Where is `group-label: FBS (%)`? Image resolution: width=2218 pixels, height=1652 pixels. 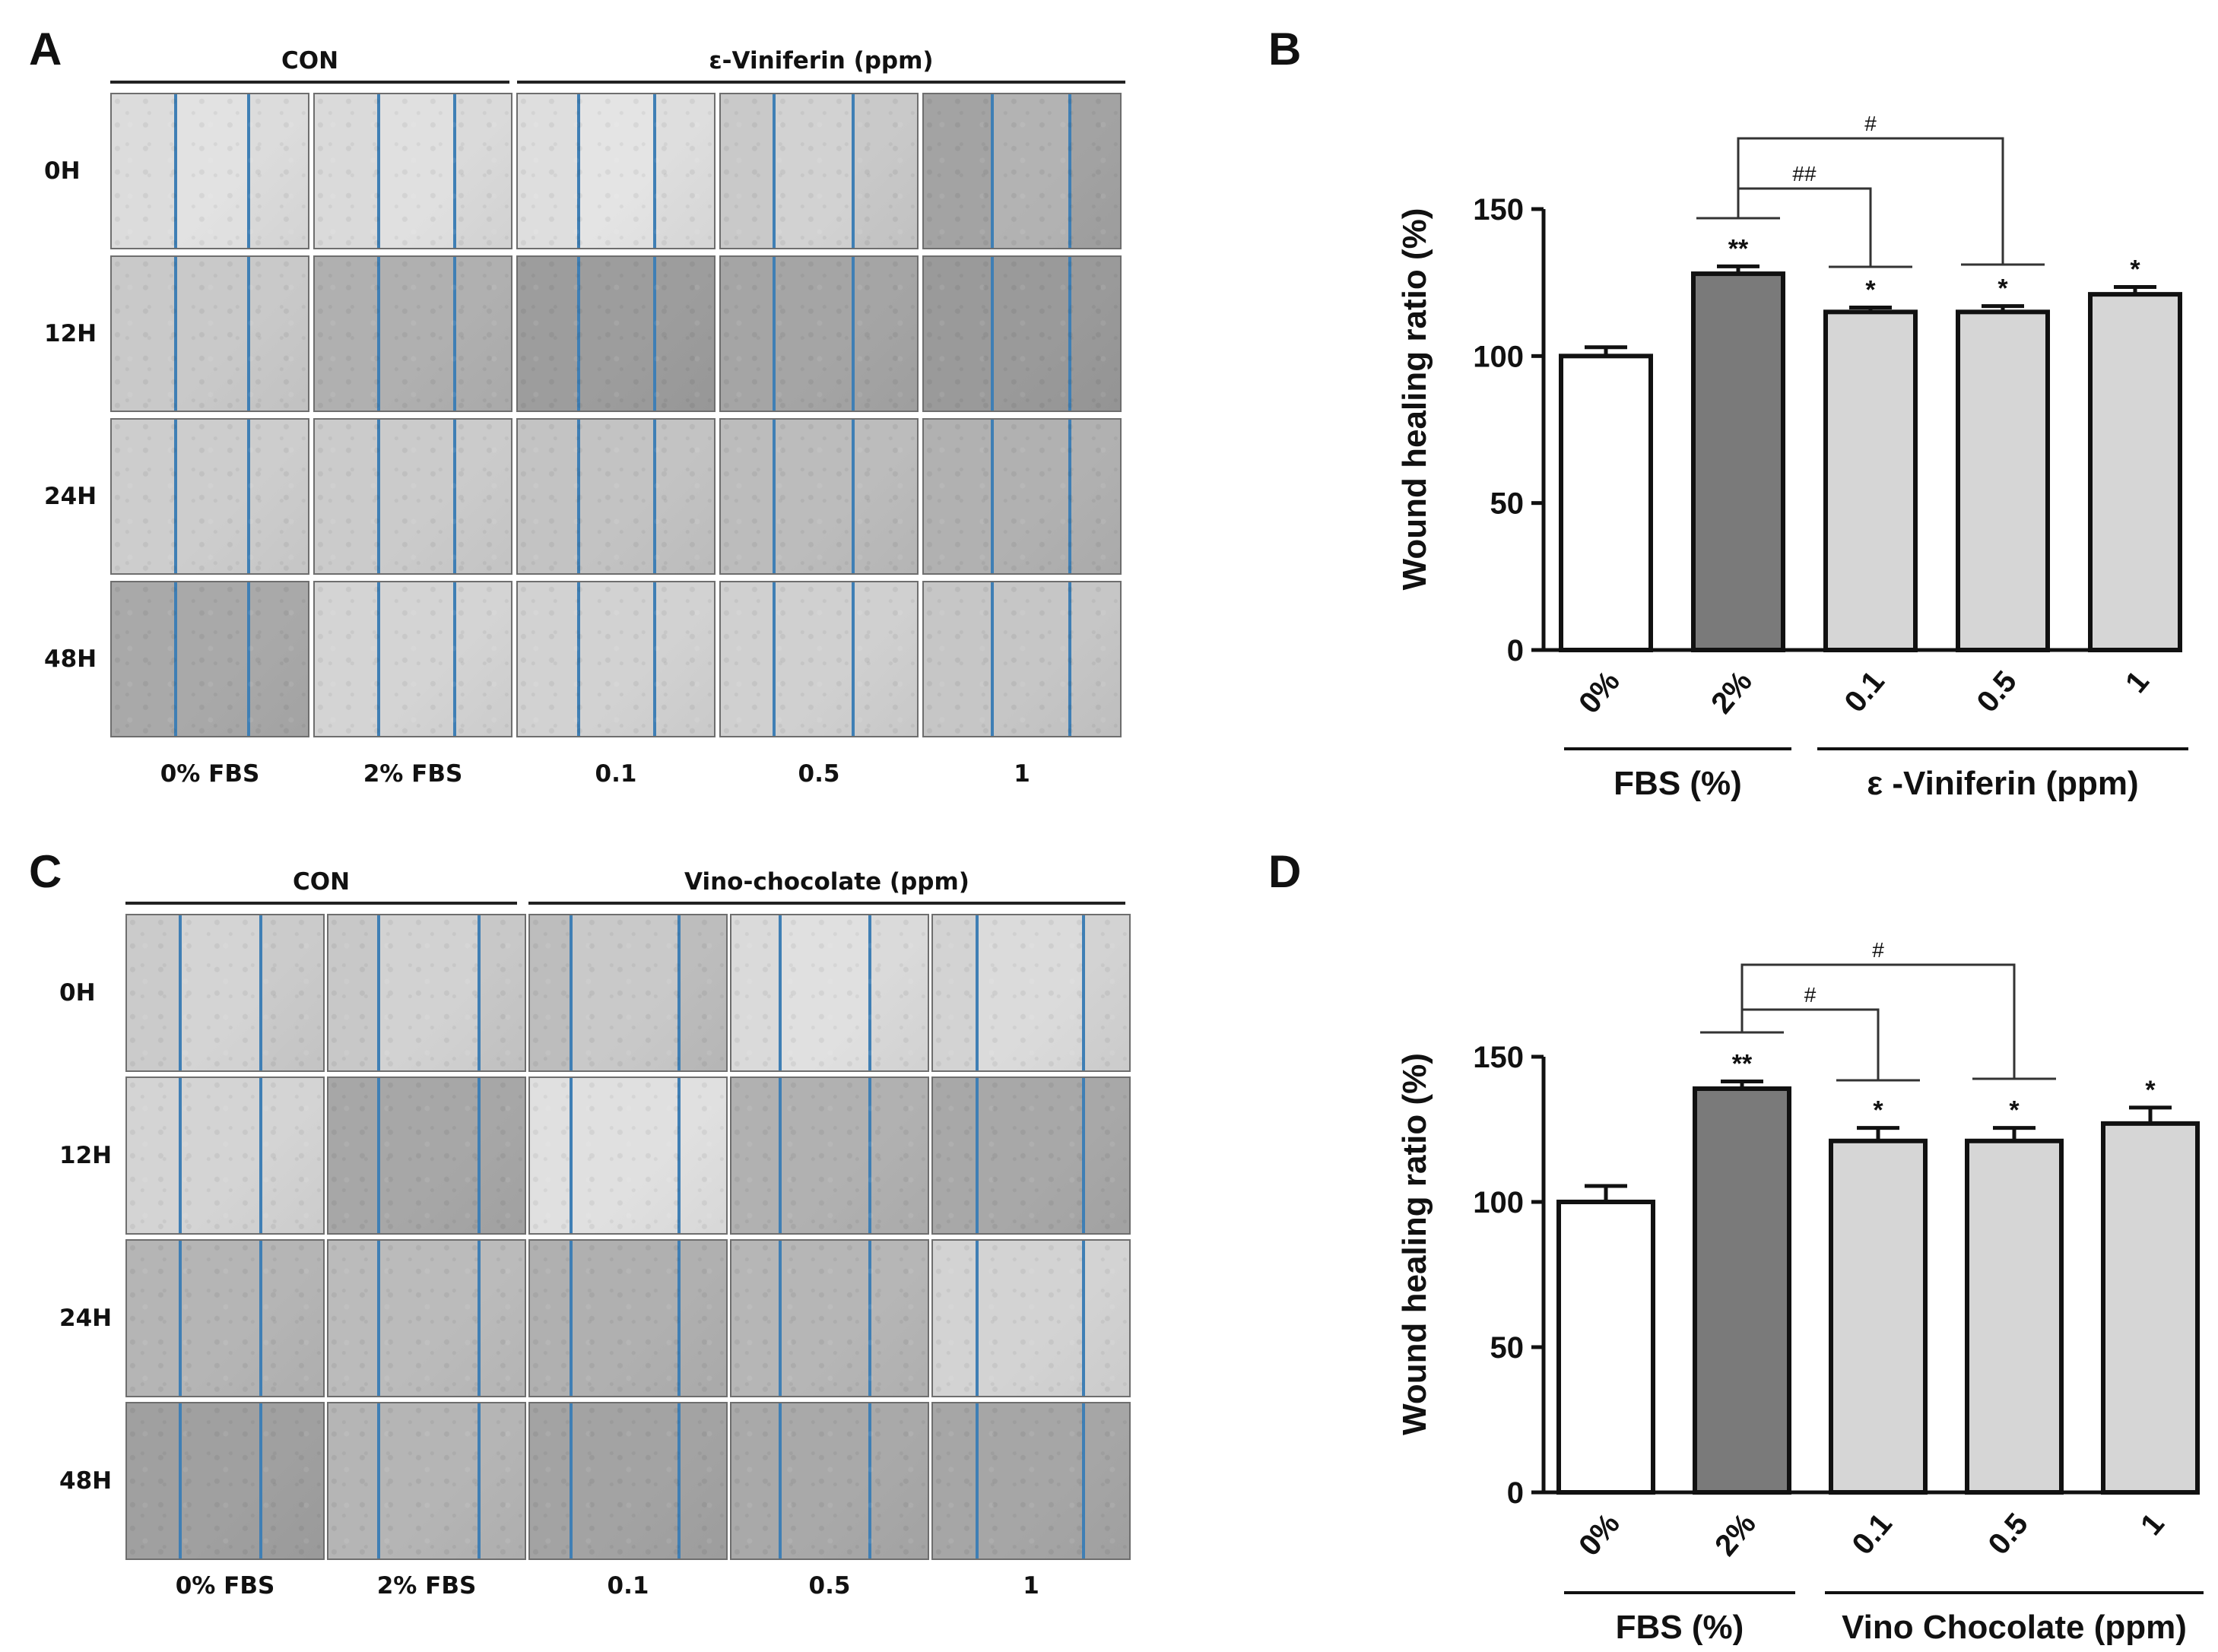 group-label: FBS (%) is located at coordinates (1678, 783).